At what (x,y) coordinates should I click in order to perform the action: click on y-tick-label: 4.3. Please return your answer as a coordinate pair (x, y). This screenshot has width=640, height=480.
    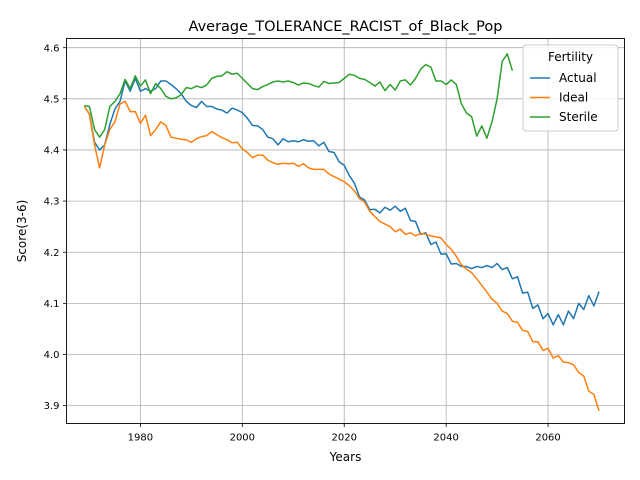
    Looking at the image, I should click on (52, 202).